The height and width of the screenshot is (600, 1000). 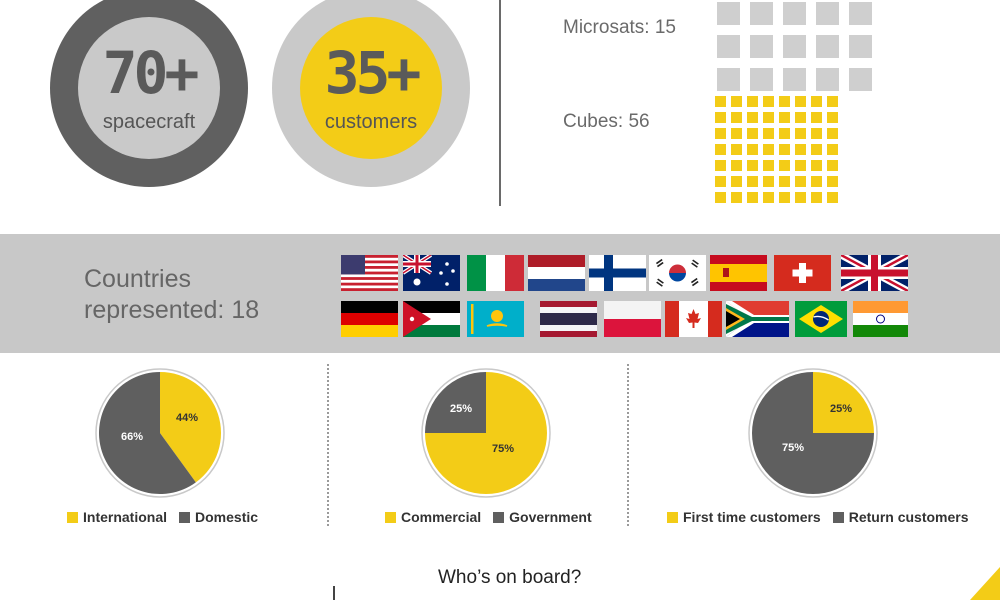 What do you see at coordinates (677, 273) in the screenshot?
I see `south-korea-flag` at bounding box center [677, 273].